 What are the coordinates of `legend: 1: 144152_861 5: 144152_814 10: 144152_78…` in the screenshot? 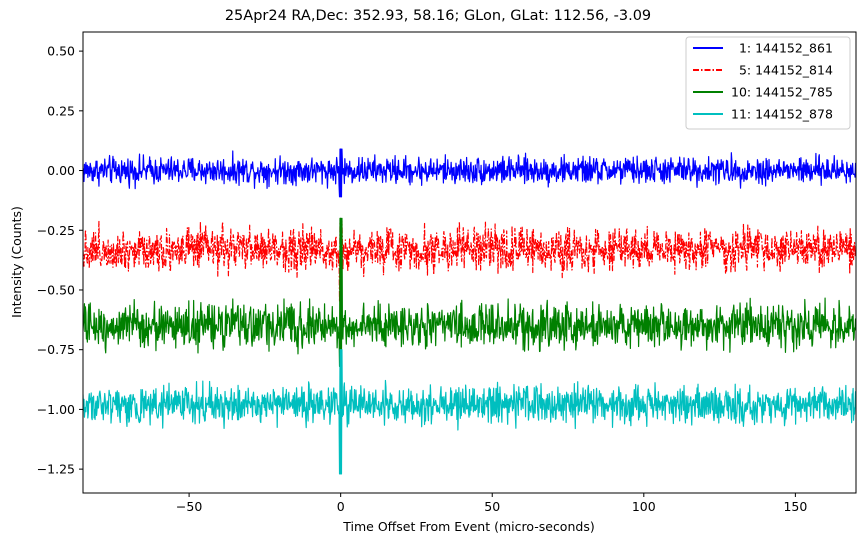 It's located at (768, 83).